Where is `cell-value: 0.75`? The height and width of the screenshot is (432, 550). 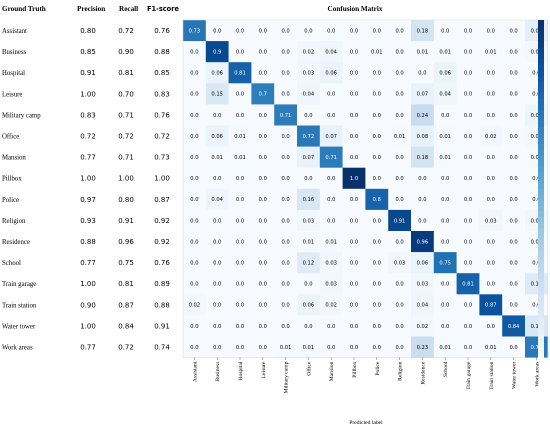 cell-value: 0.75 is located at coordinates (445, 263).